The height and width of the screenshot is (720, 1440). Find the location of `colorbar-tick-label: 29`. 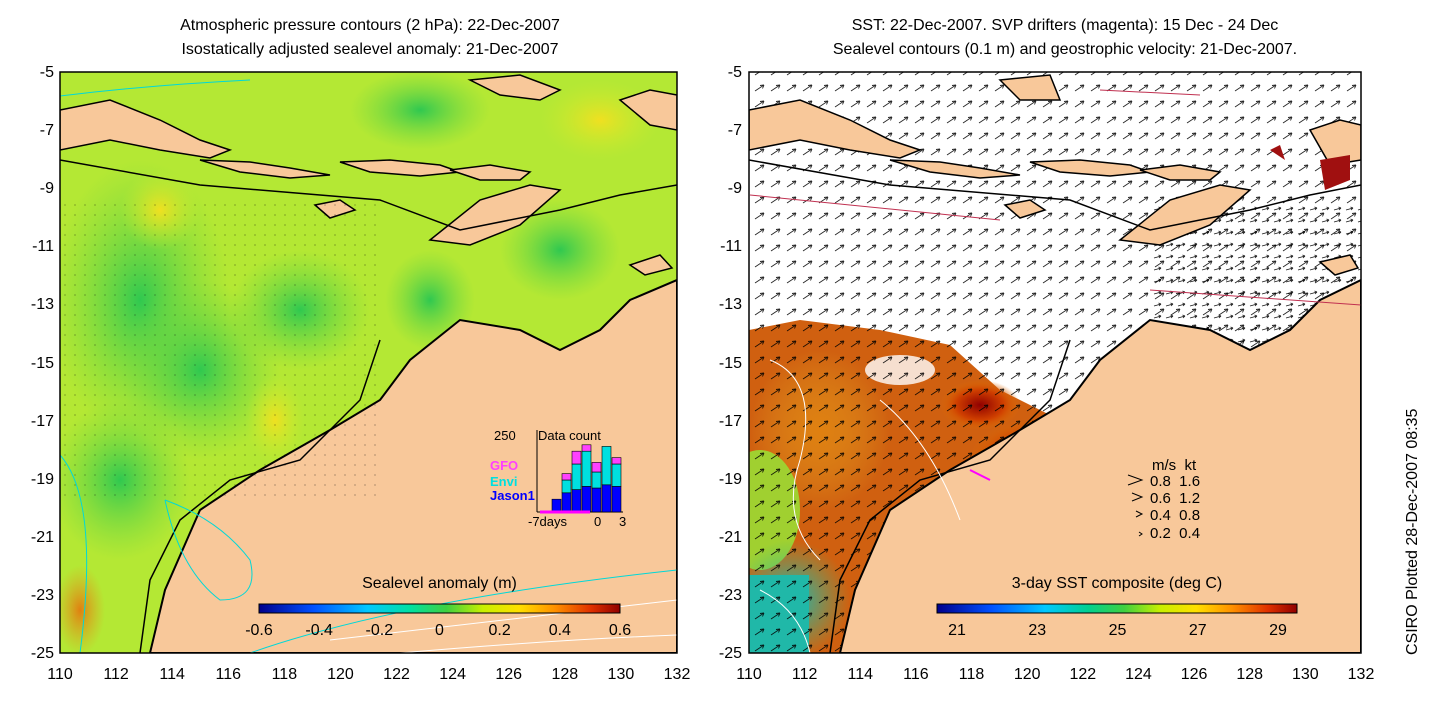

colorbar-tick-label: 29 is located at coordinates (1278, 630).